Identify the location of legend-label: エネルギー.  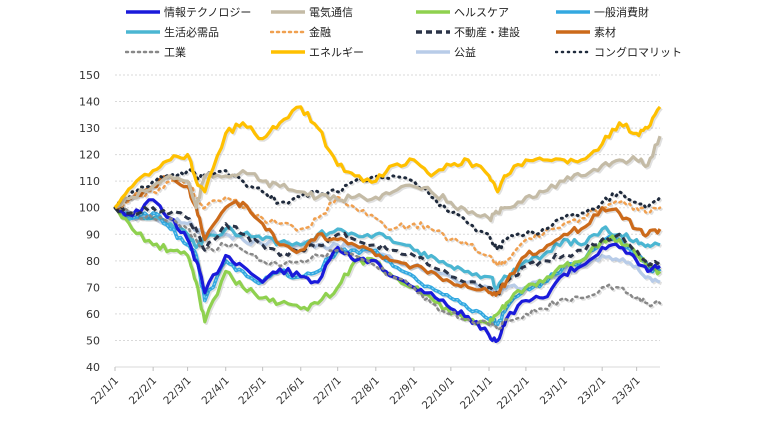
(336, 52).